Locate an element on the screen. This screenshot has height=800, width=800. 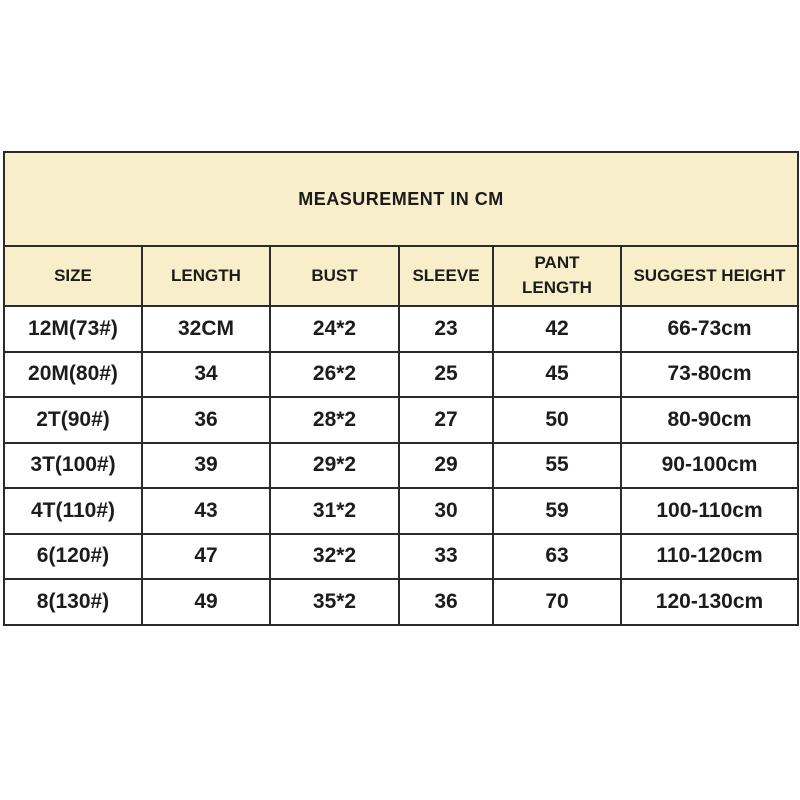
table-cell: 29*2 is located at coordinates (334, 465).